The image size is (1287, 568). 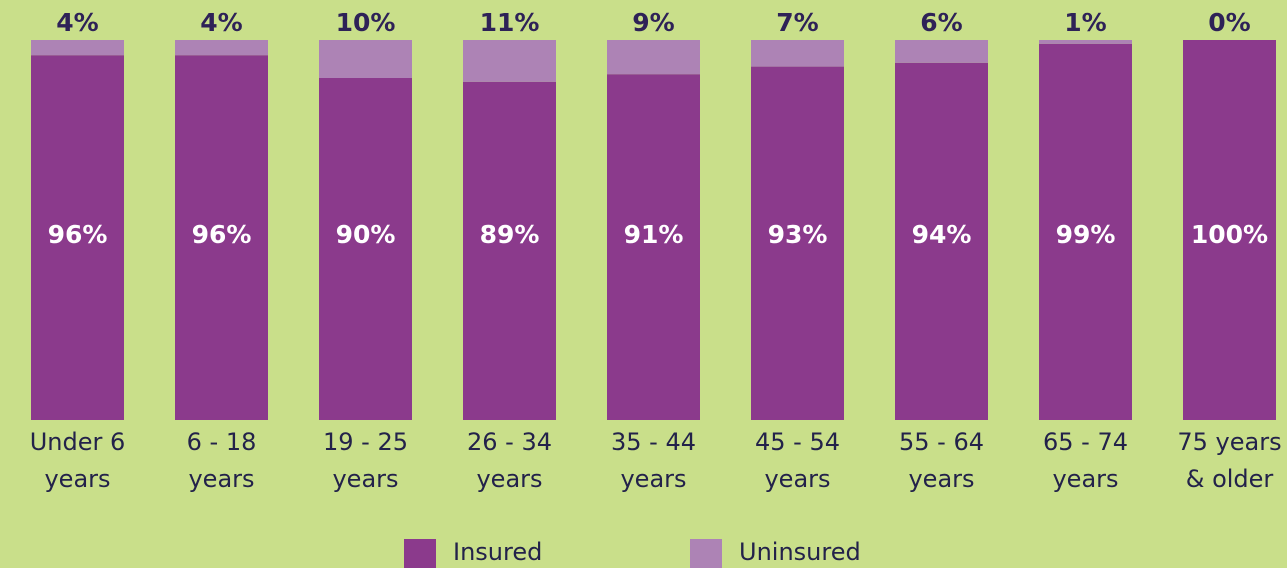 I want to click on uninsured-label: 0%, so click(x=1229, y=22).